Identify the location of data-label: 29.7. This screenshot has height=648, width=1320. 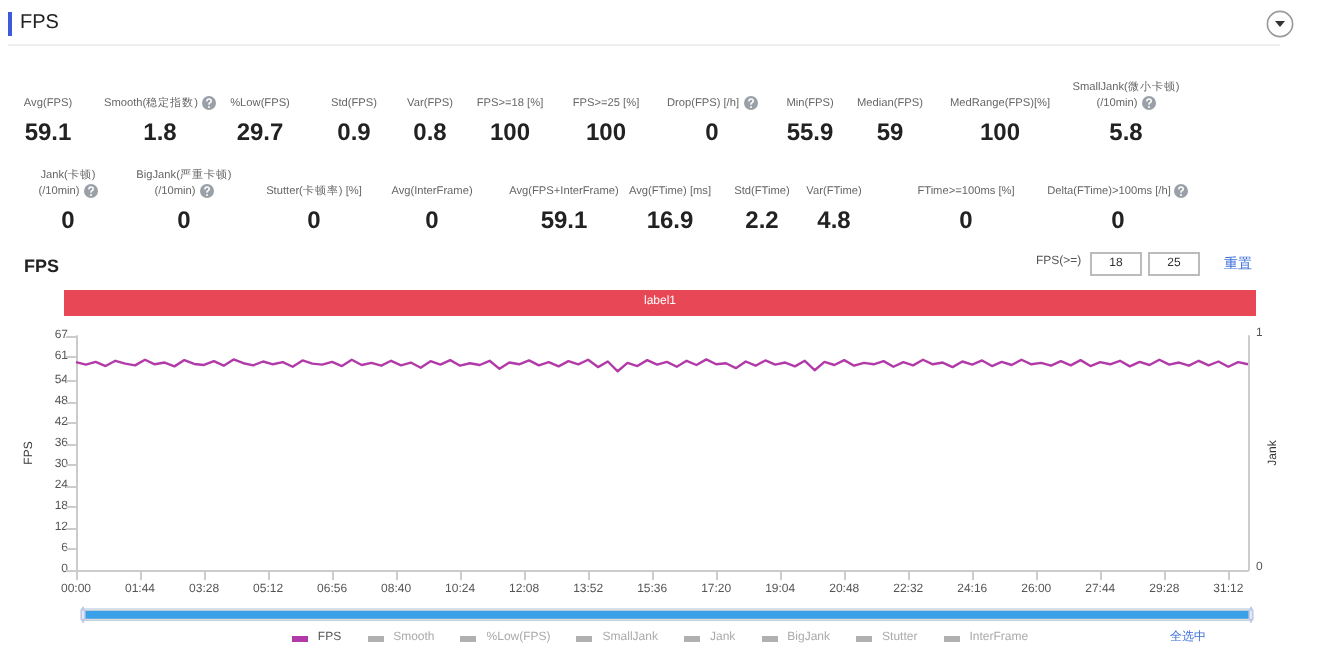
(260, 132).